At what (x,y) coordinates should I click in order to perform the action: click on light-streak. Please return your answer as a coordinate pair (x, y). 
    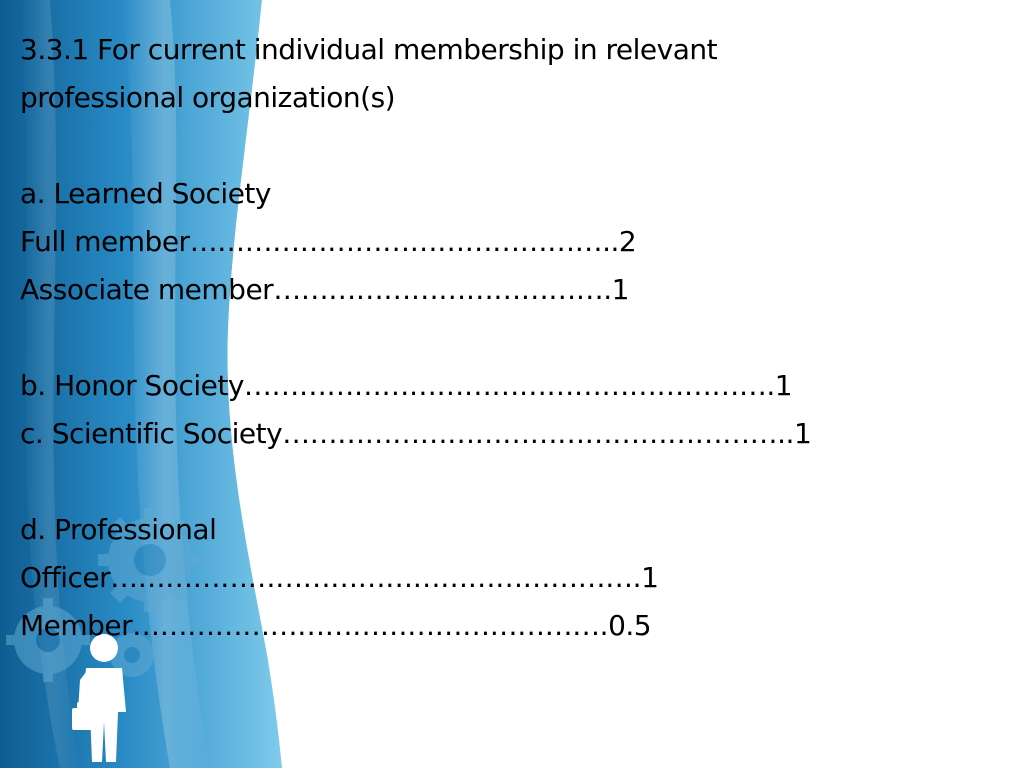
    Looking at the image, I should click on (165, 384).